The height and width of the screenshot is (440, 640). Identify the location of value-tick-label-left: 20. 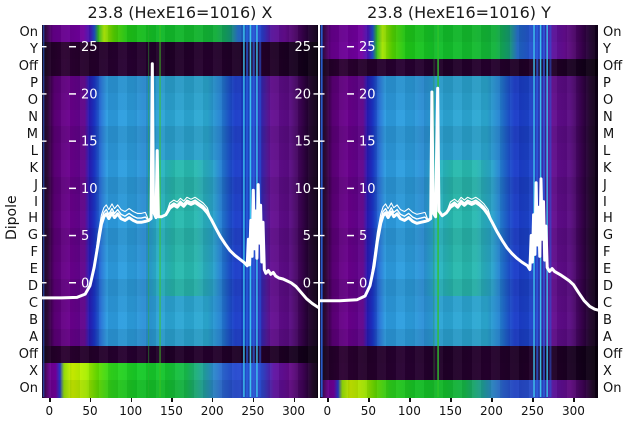
(89, 94).